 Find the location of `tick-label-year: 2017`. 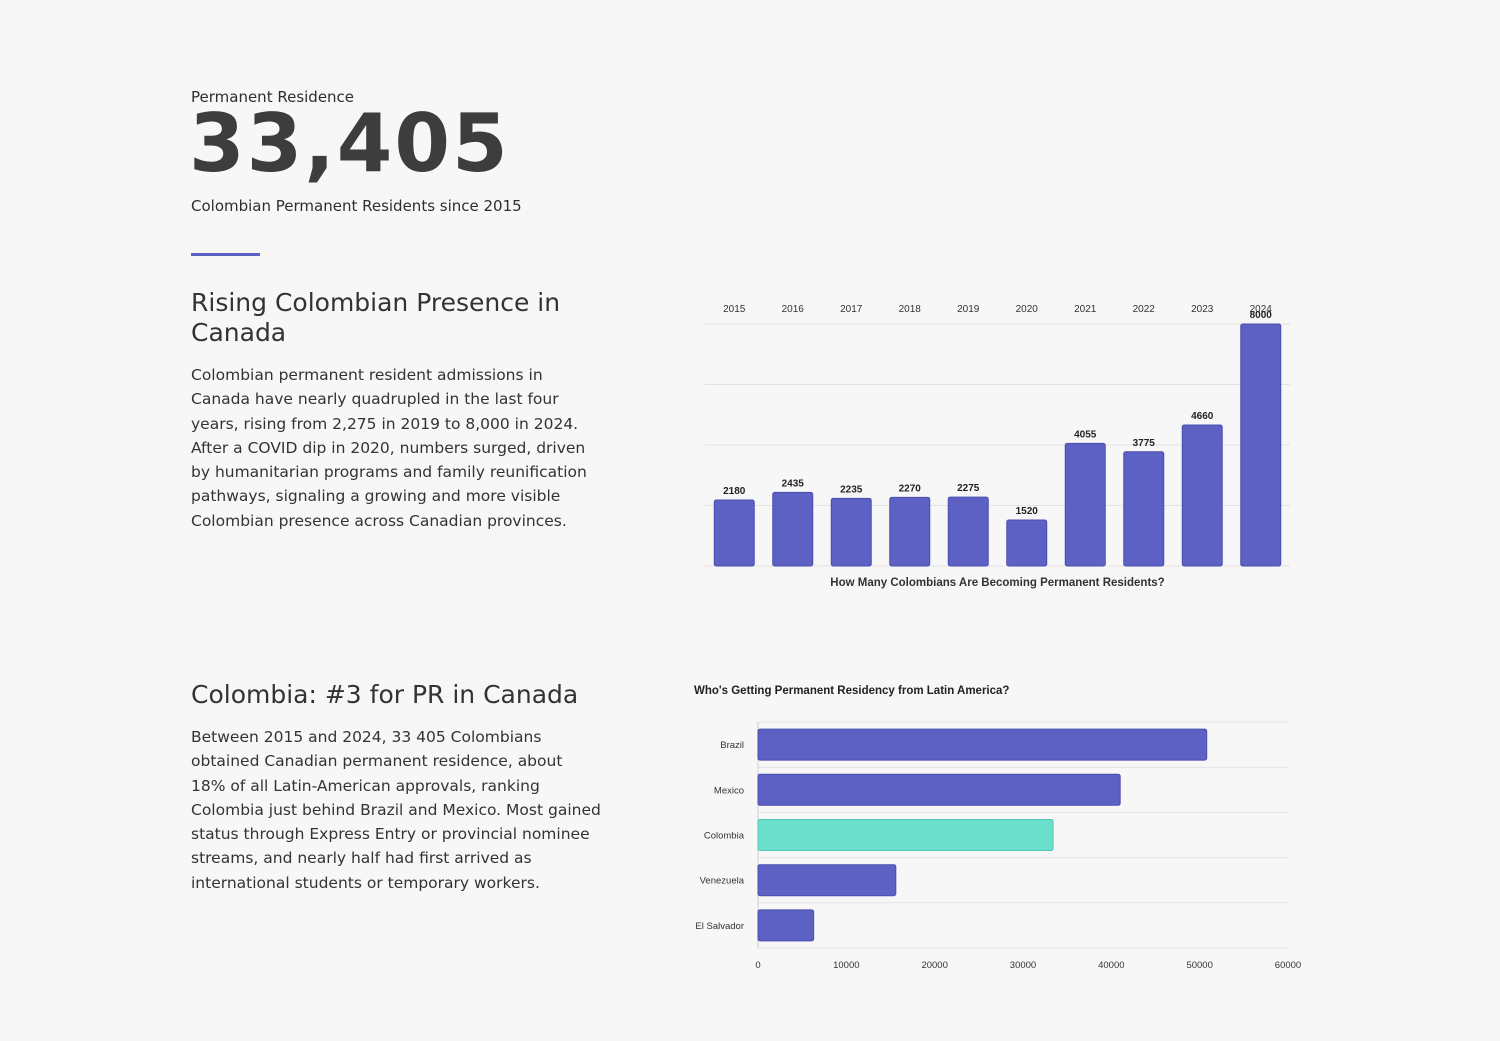

tick-label-year: 2017 is located at coordinates (851, 309).